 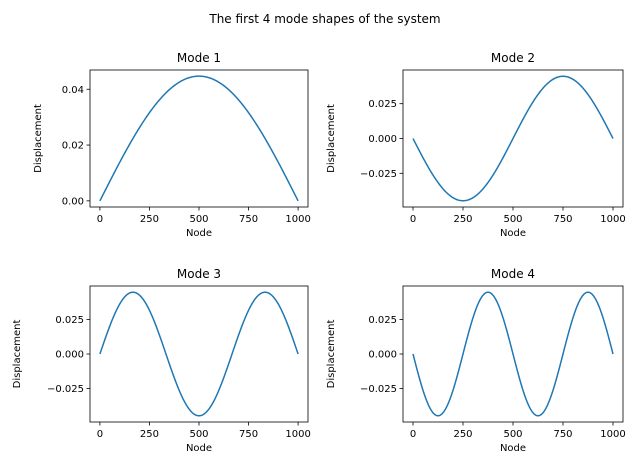 What do you see at coordinates (513, 274) in the screenshot?
I see `subplot-title: Mode 4` at bounding box center [513, 274].